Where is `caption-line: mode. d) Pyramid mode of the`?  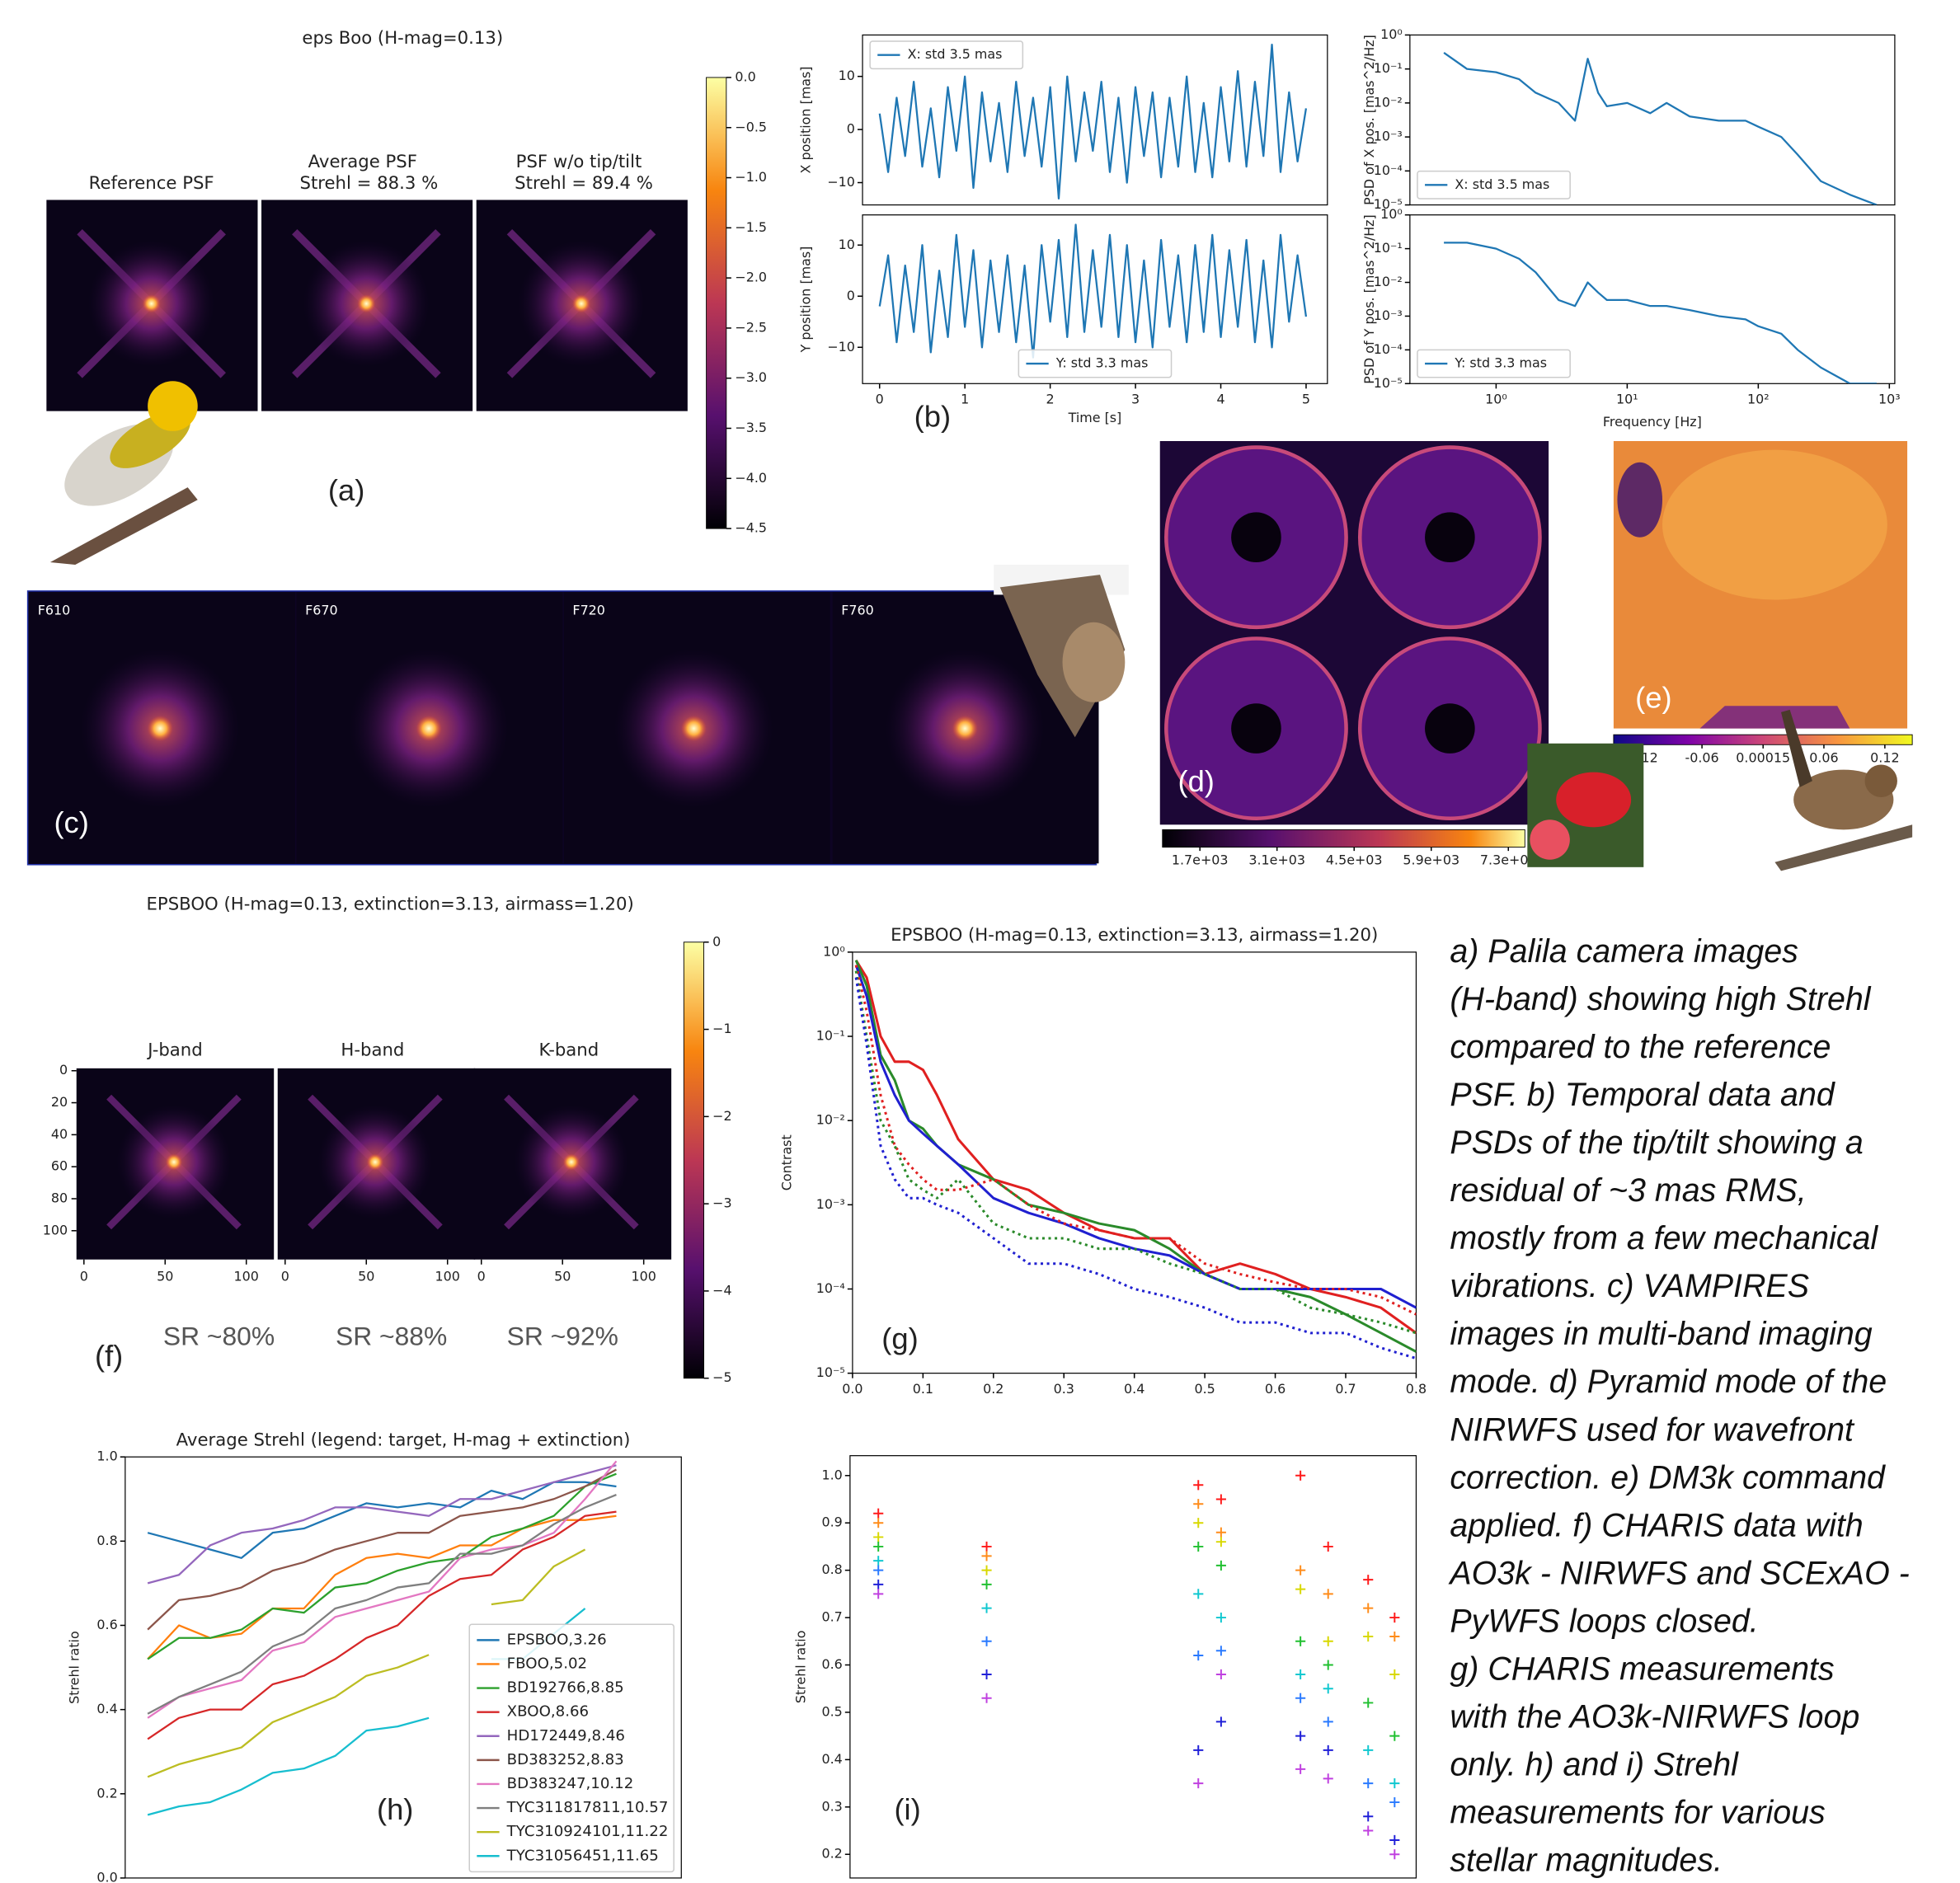 caption-line: mode. d) Pyramid mode of the is located at coordinates (1668, 1382).